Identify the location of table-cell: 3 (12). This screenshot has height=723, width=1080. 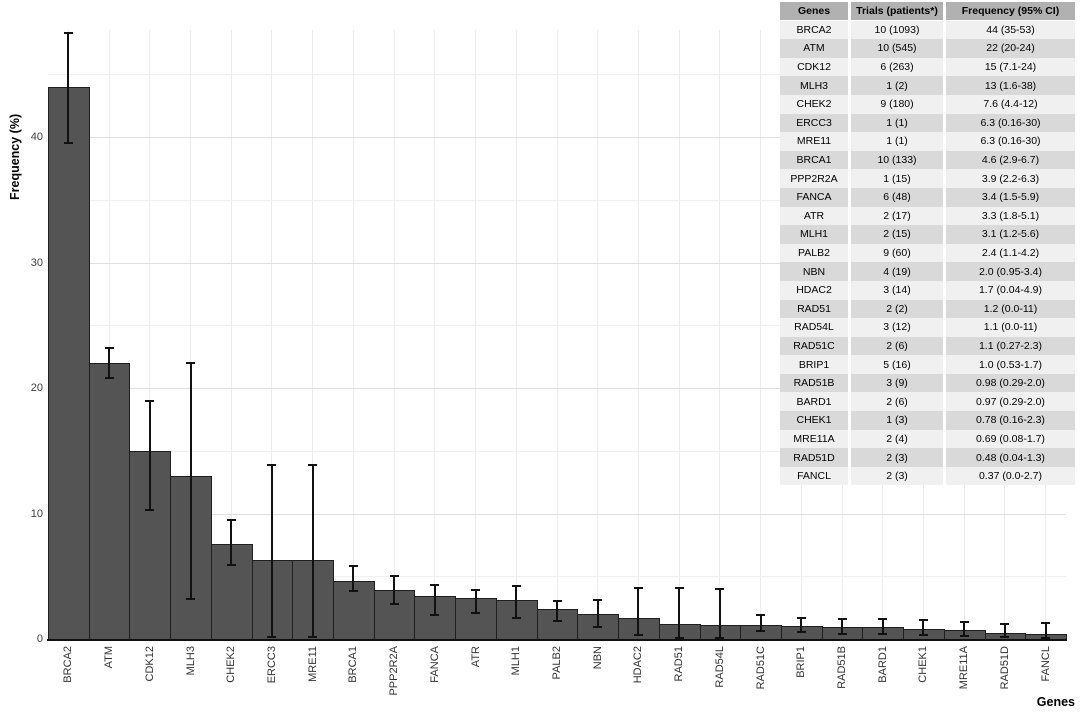
(895, 327).